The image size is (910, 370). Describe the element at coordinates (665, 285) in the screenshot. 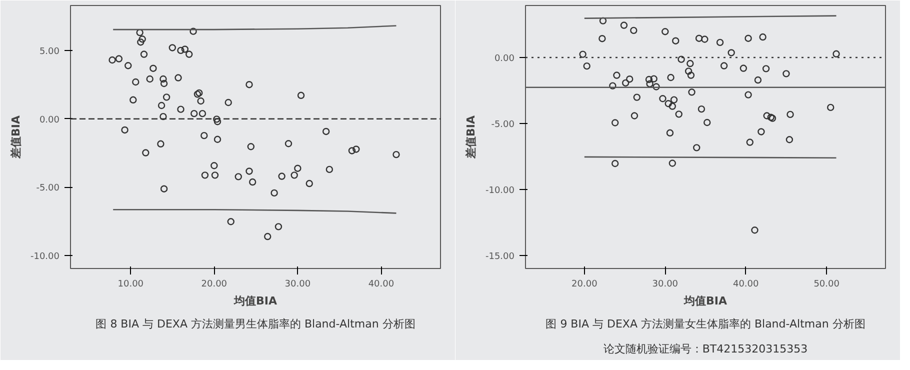

I see `x-tick-label: 30.00` at that location.